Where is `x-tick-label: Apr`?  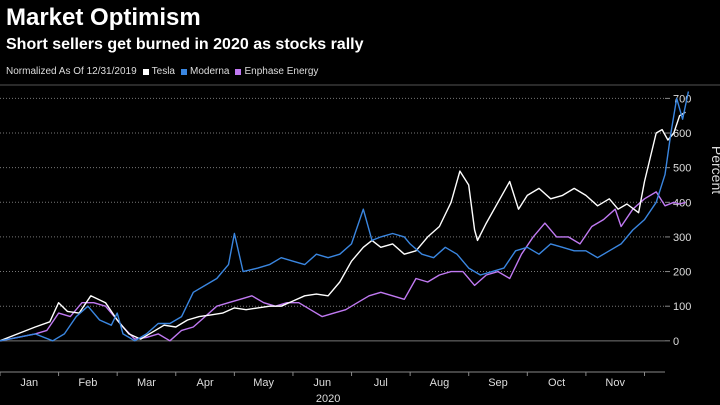 x-tick-label: Apr is located at coordinates (205, 383).